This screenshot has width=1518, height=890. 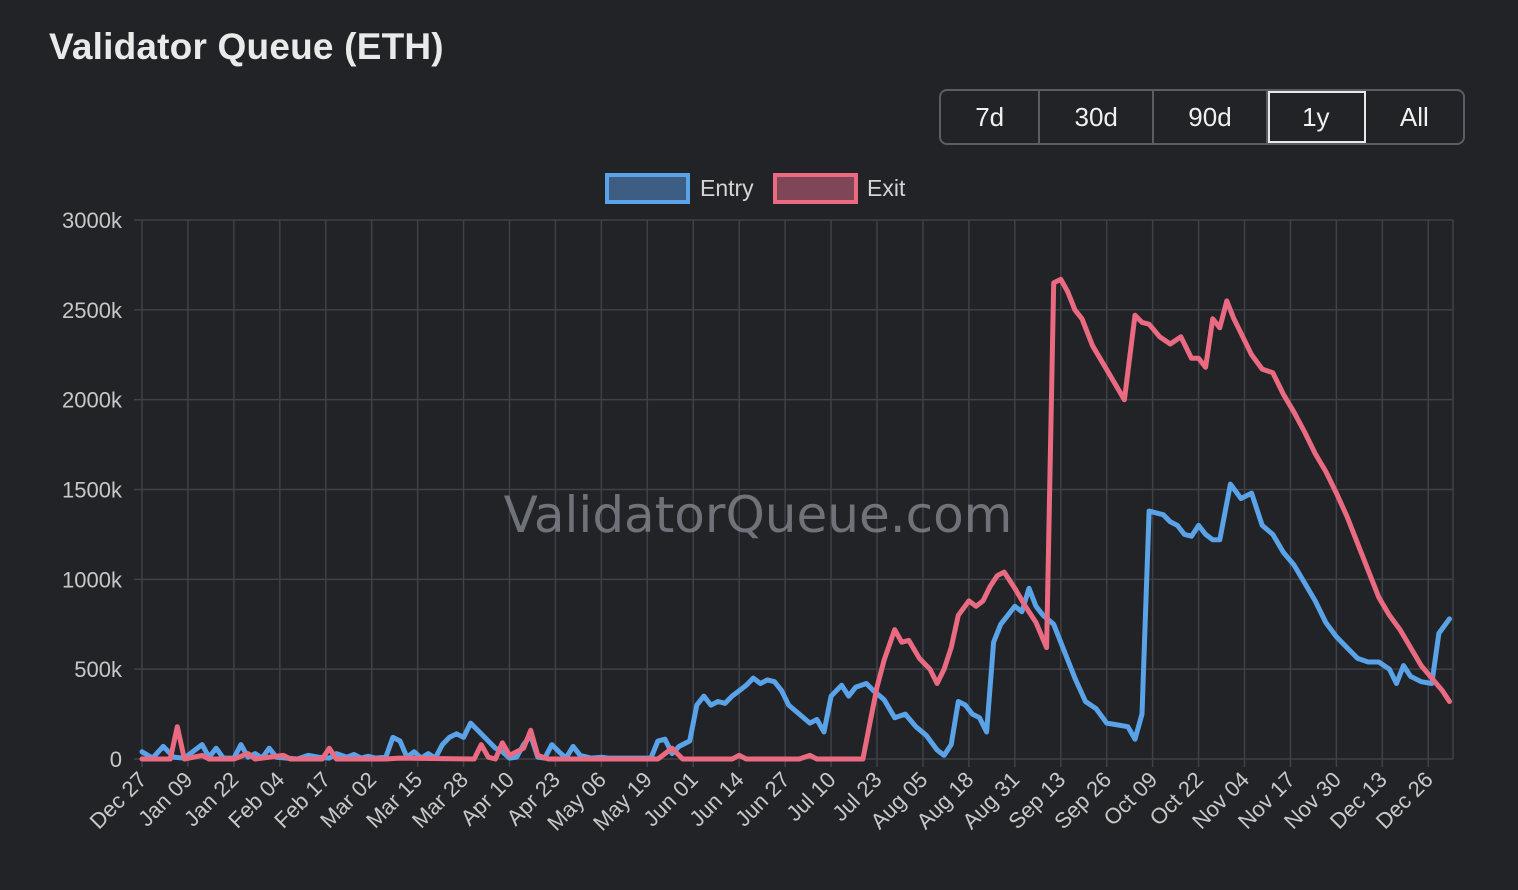 What do you see at coordinates (758, 515) in the screenshot?
I see `watermark-text: ValidatorQueue.com` at bounding box center [758, 515].